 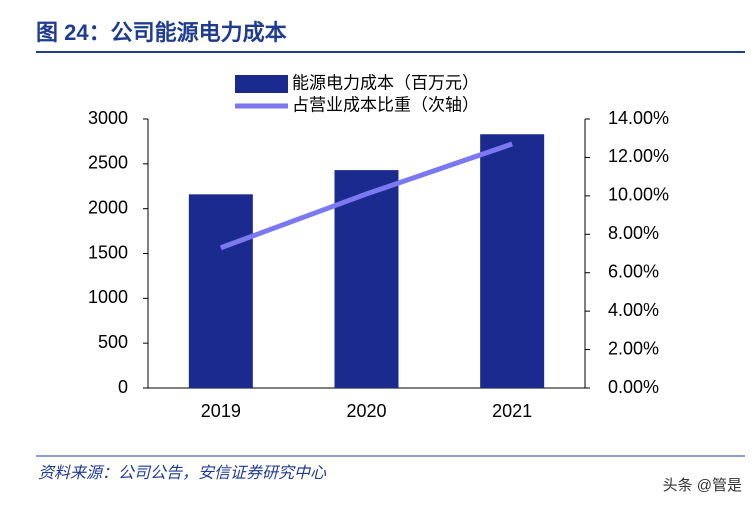 What do you see at coordinates (633, 271) in the screenshot?
I see `y2-tick-label: 6.00%` at bounding box center [633, 271].